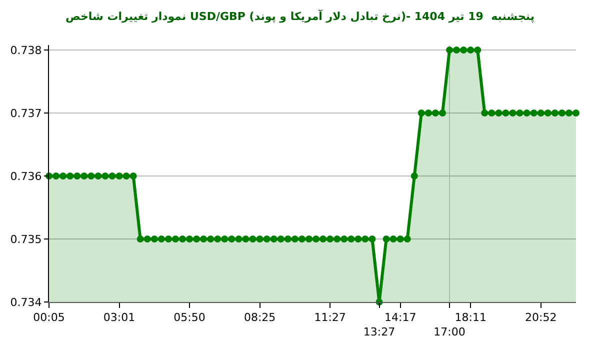 This screenshot has width=600, height=352. Describe the element at coordinates (49, 317) in the screenshot. I see `x-tick-label: 00:05` at that location.